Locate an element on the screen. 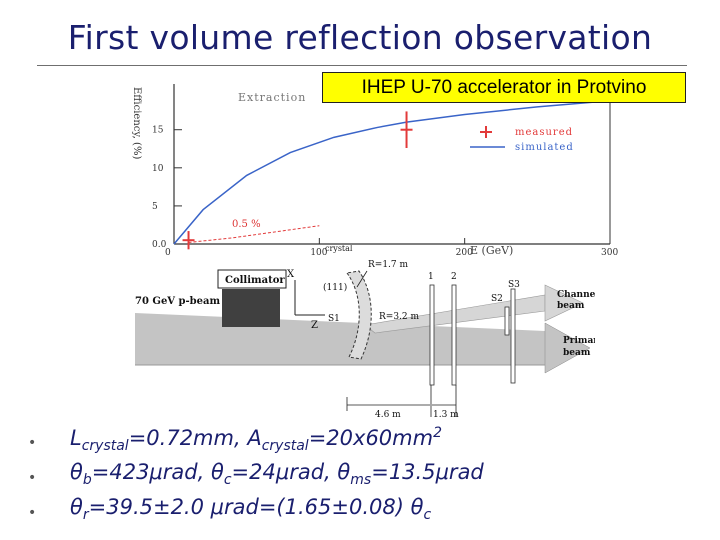 The width and height of the screenshot is (720, 540). legend-simulated-label: simulated is located at coordinates (544, 147).